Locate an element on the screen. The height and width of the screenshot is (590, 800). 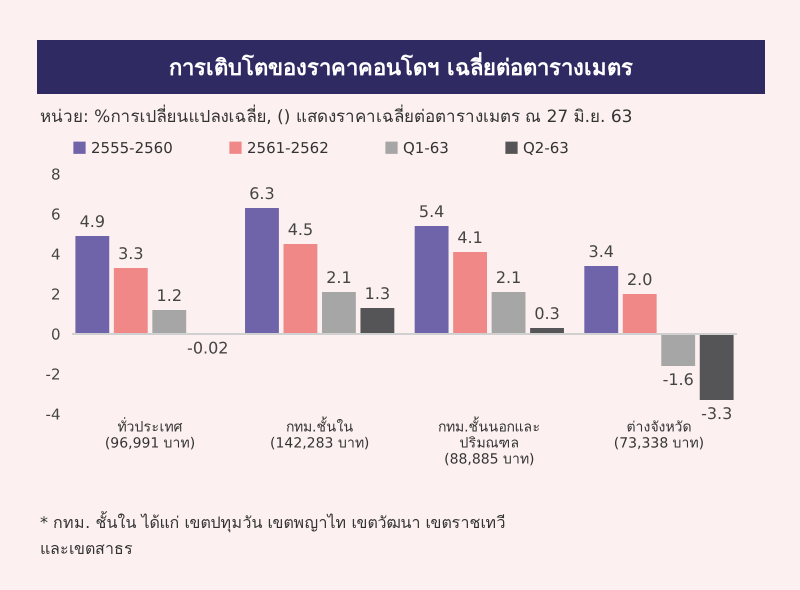
y-tick-label: 8 is located at coordinates (55, 175).